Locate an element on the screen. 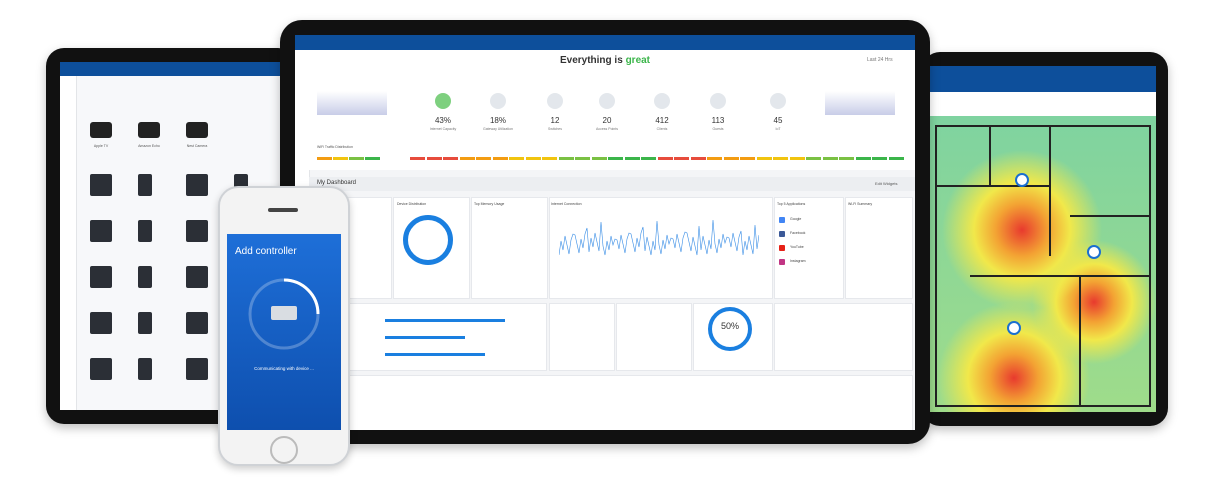  dashboard-bar is located at coordinates (612, 184).